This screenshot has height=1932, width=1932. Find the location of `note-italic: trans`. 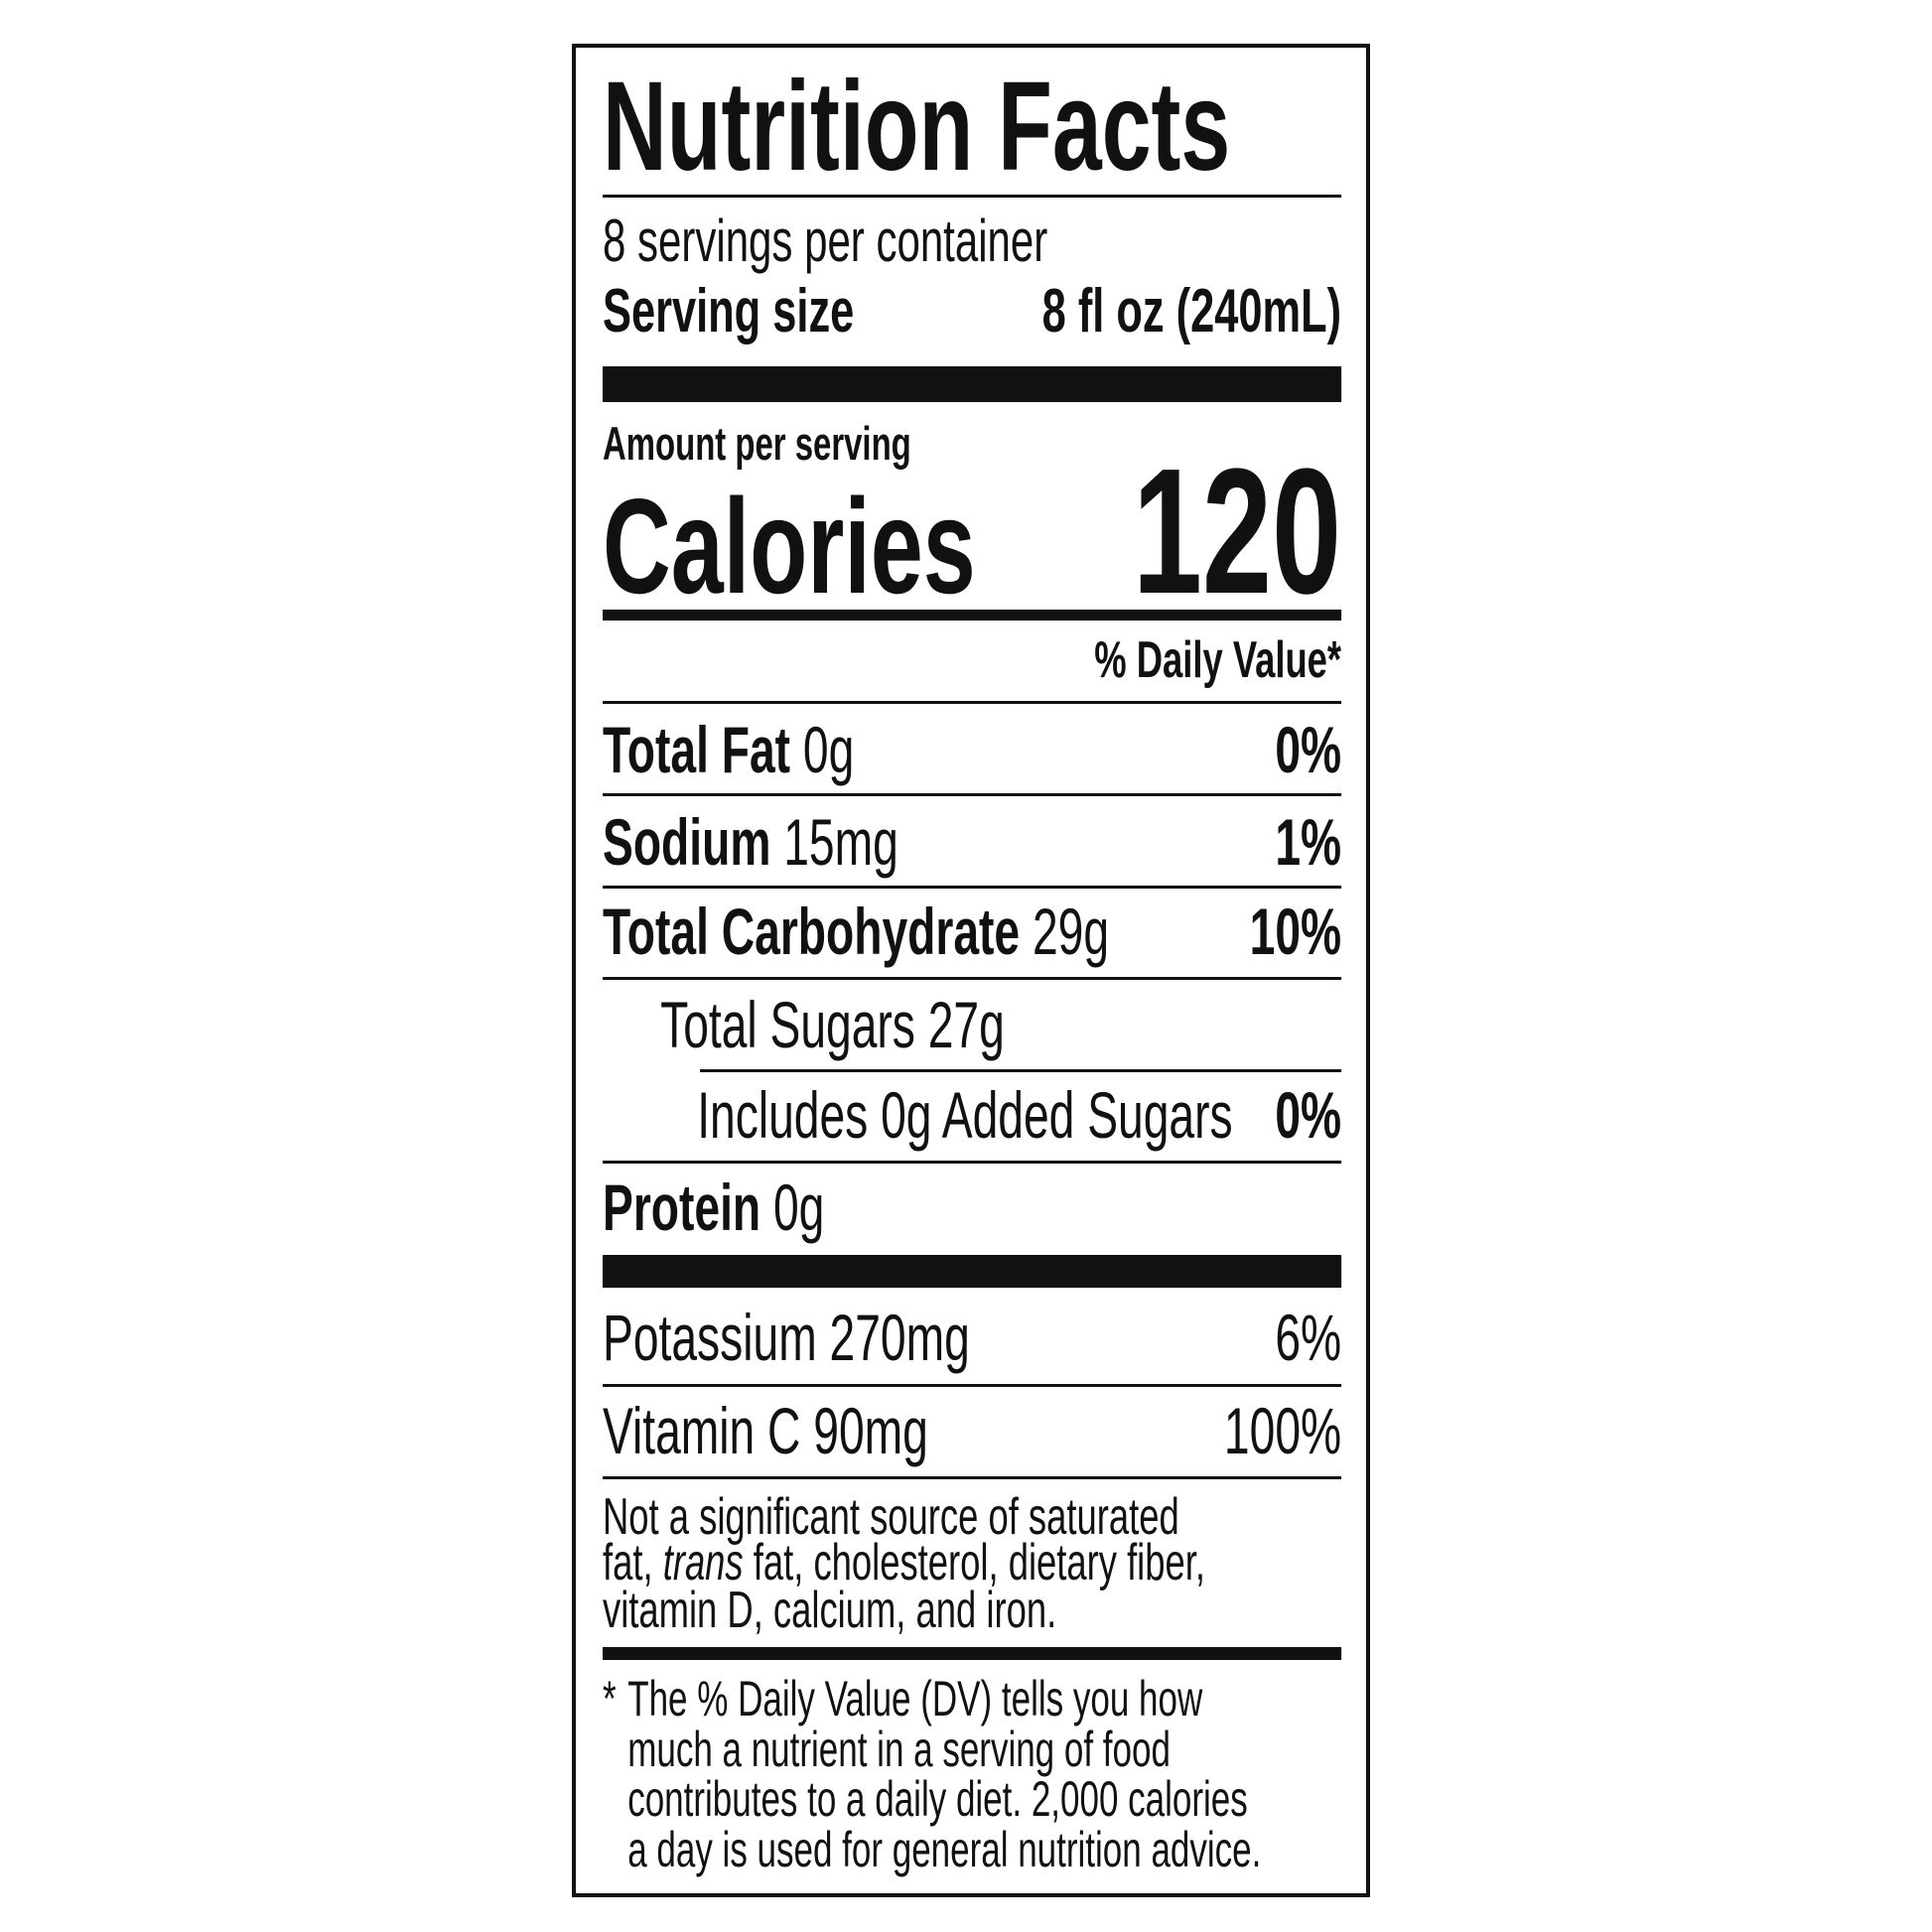

note-italic: trans is located at coordinates (703, 1563).